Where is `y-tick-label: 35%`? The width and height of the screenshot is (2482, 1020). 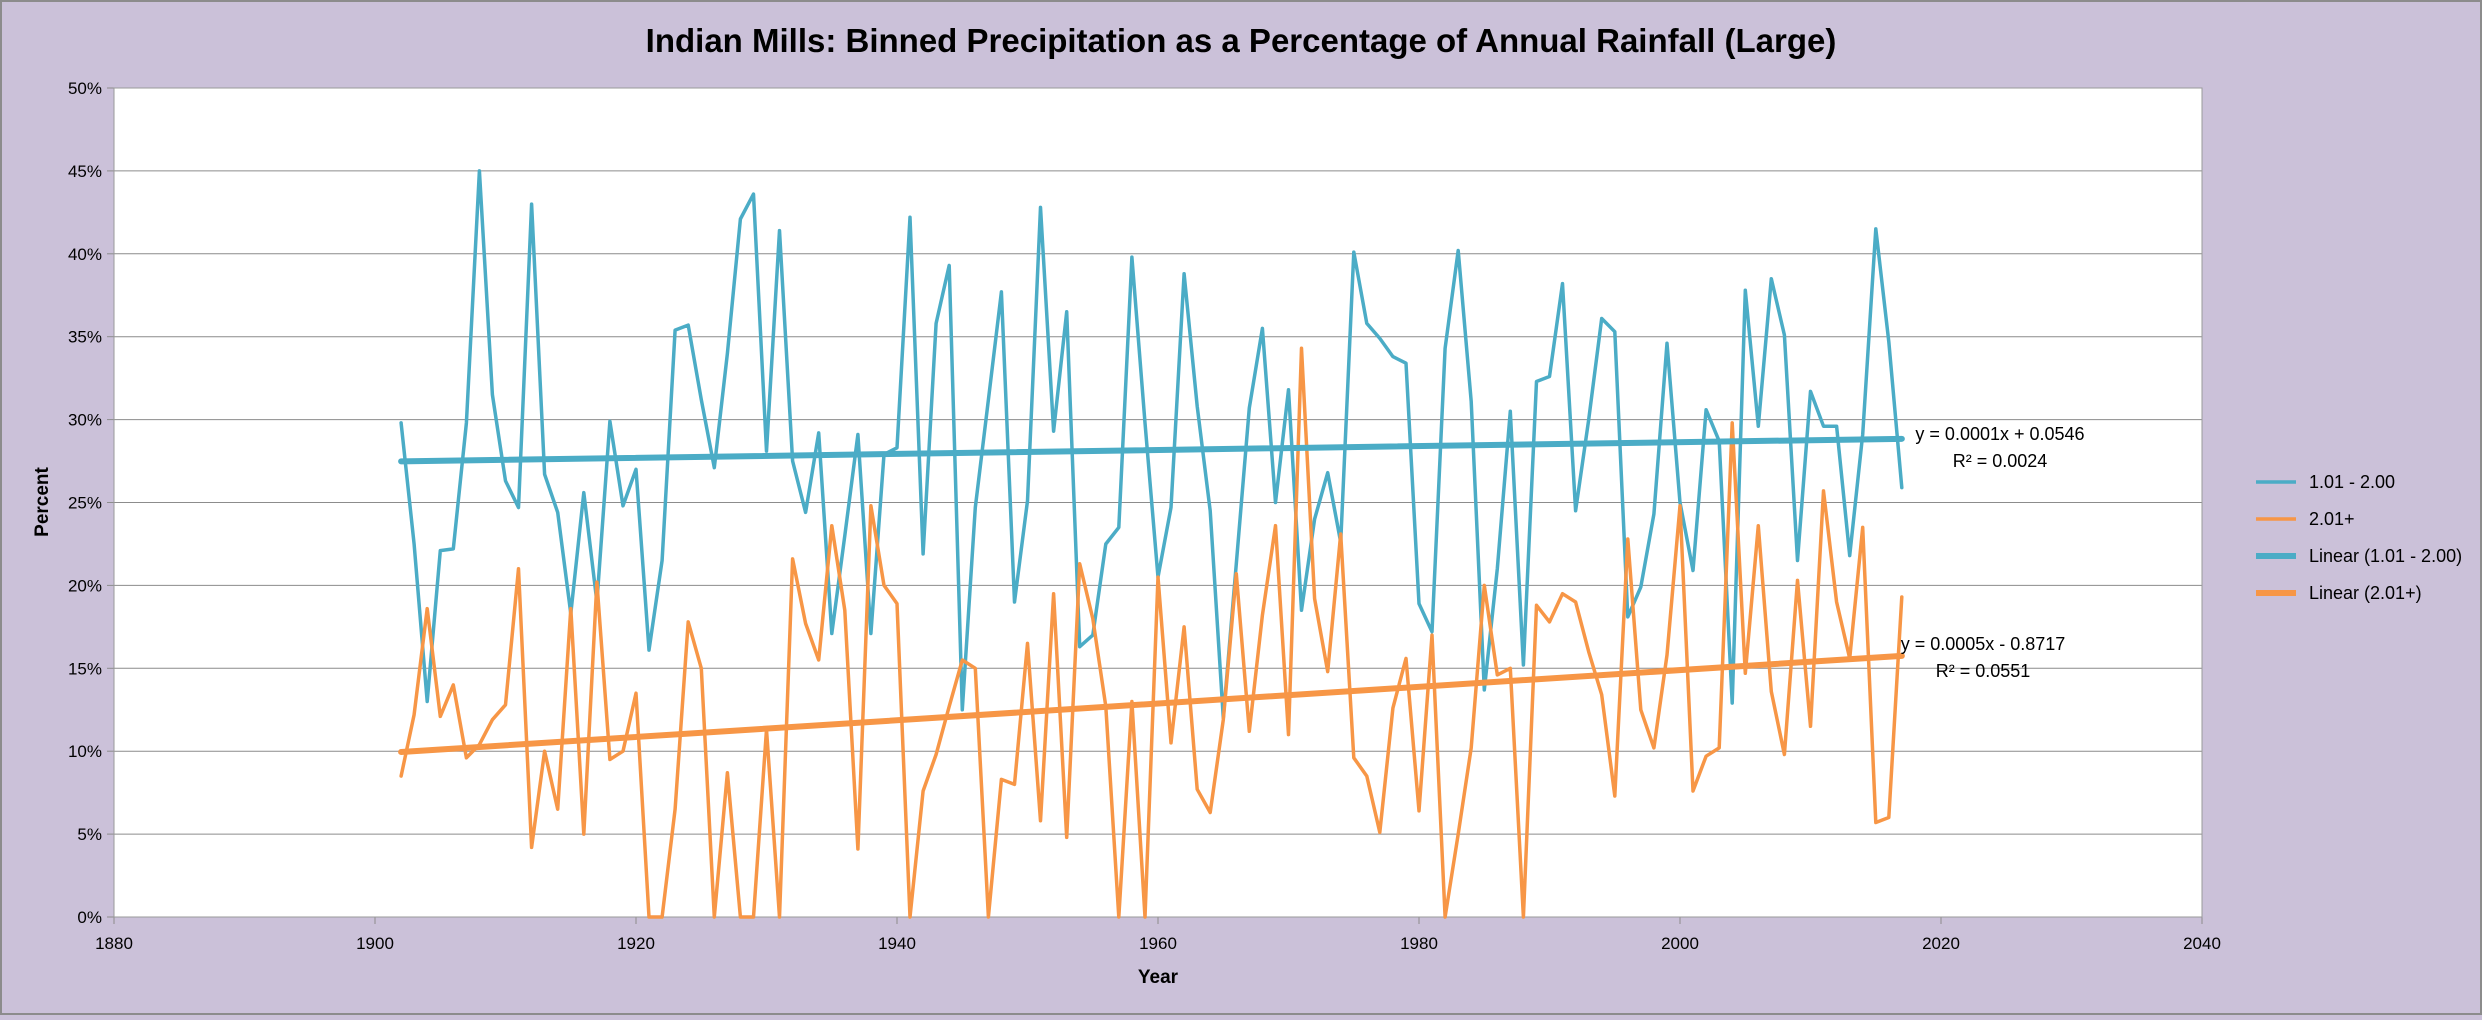
y-tick-label: 35% is located at coordinates (85, 337).